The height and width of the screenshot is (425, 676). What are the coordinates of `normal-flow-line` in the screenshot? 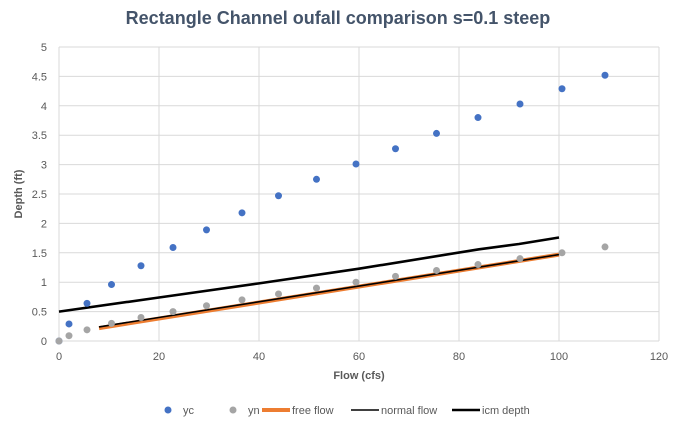 It's located at (329, 290).